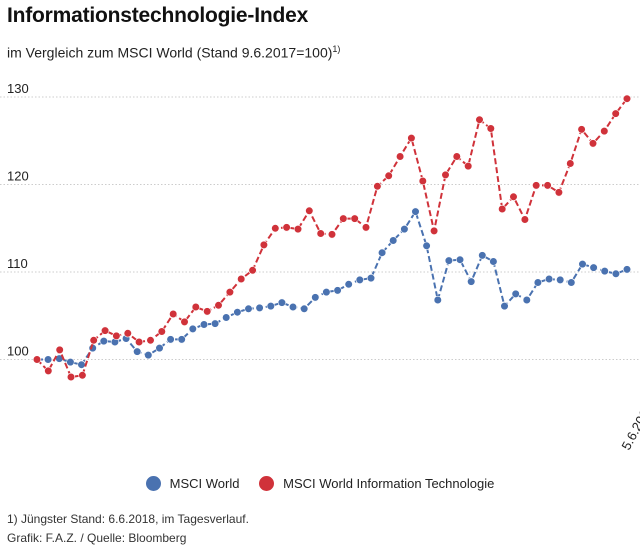 Image resolution: width=640 pixels, height=551 pixels. What do you see at coordinates (97, 538) in the screenshot?
I see `source-credit: Grafik: F.A.Z. / Quelle: Bloomberg` at bounding box center [97, 538].